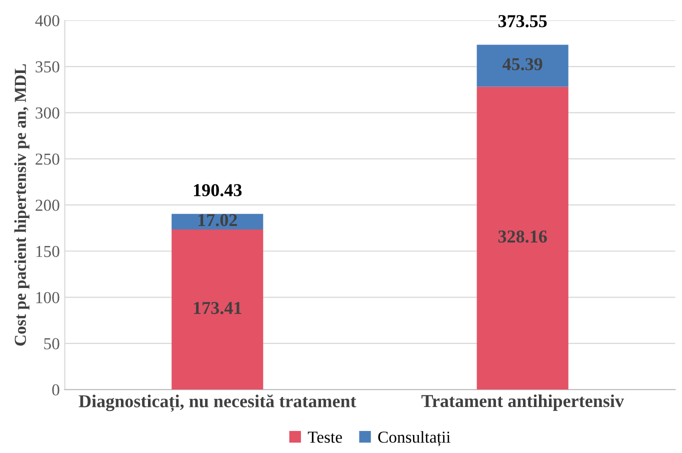 This screenshot has height=453, width=682. I want to click on total-label: 190.43, so click(218, 190).